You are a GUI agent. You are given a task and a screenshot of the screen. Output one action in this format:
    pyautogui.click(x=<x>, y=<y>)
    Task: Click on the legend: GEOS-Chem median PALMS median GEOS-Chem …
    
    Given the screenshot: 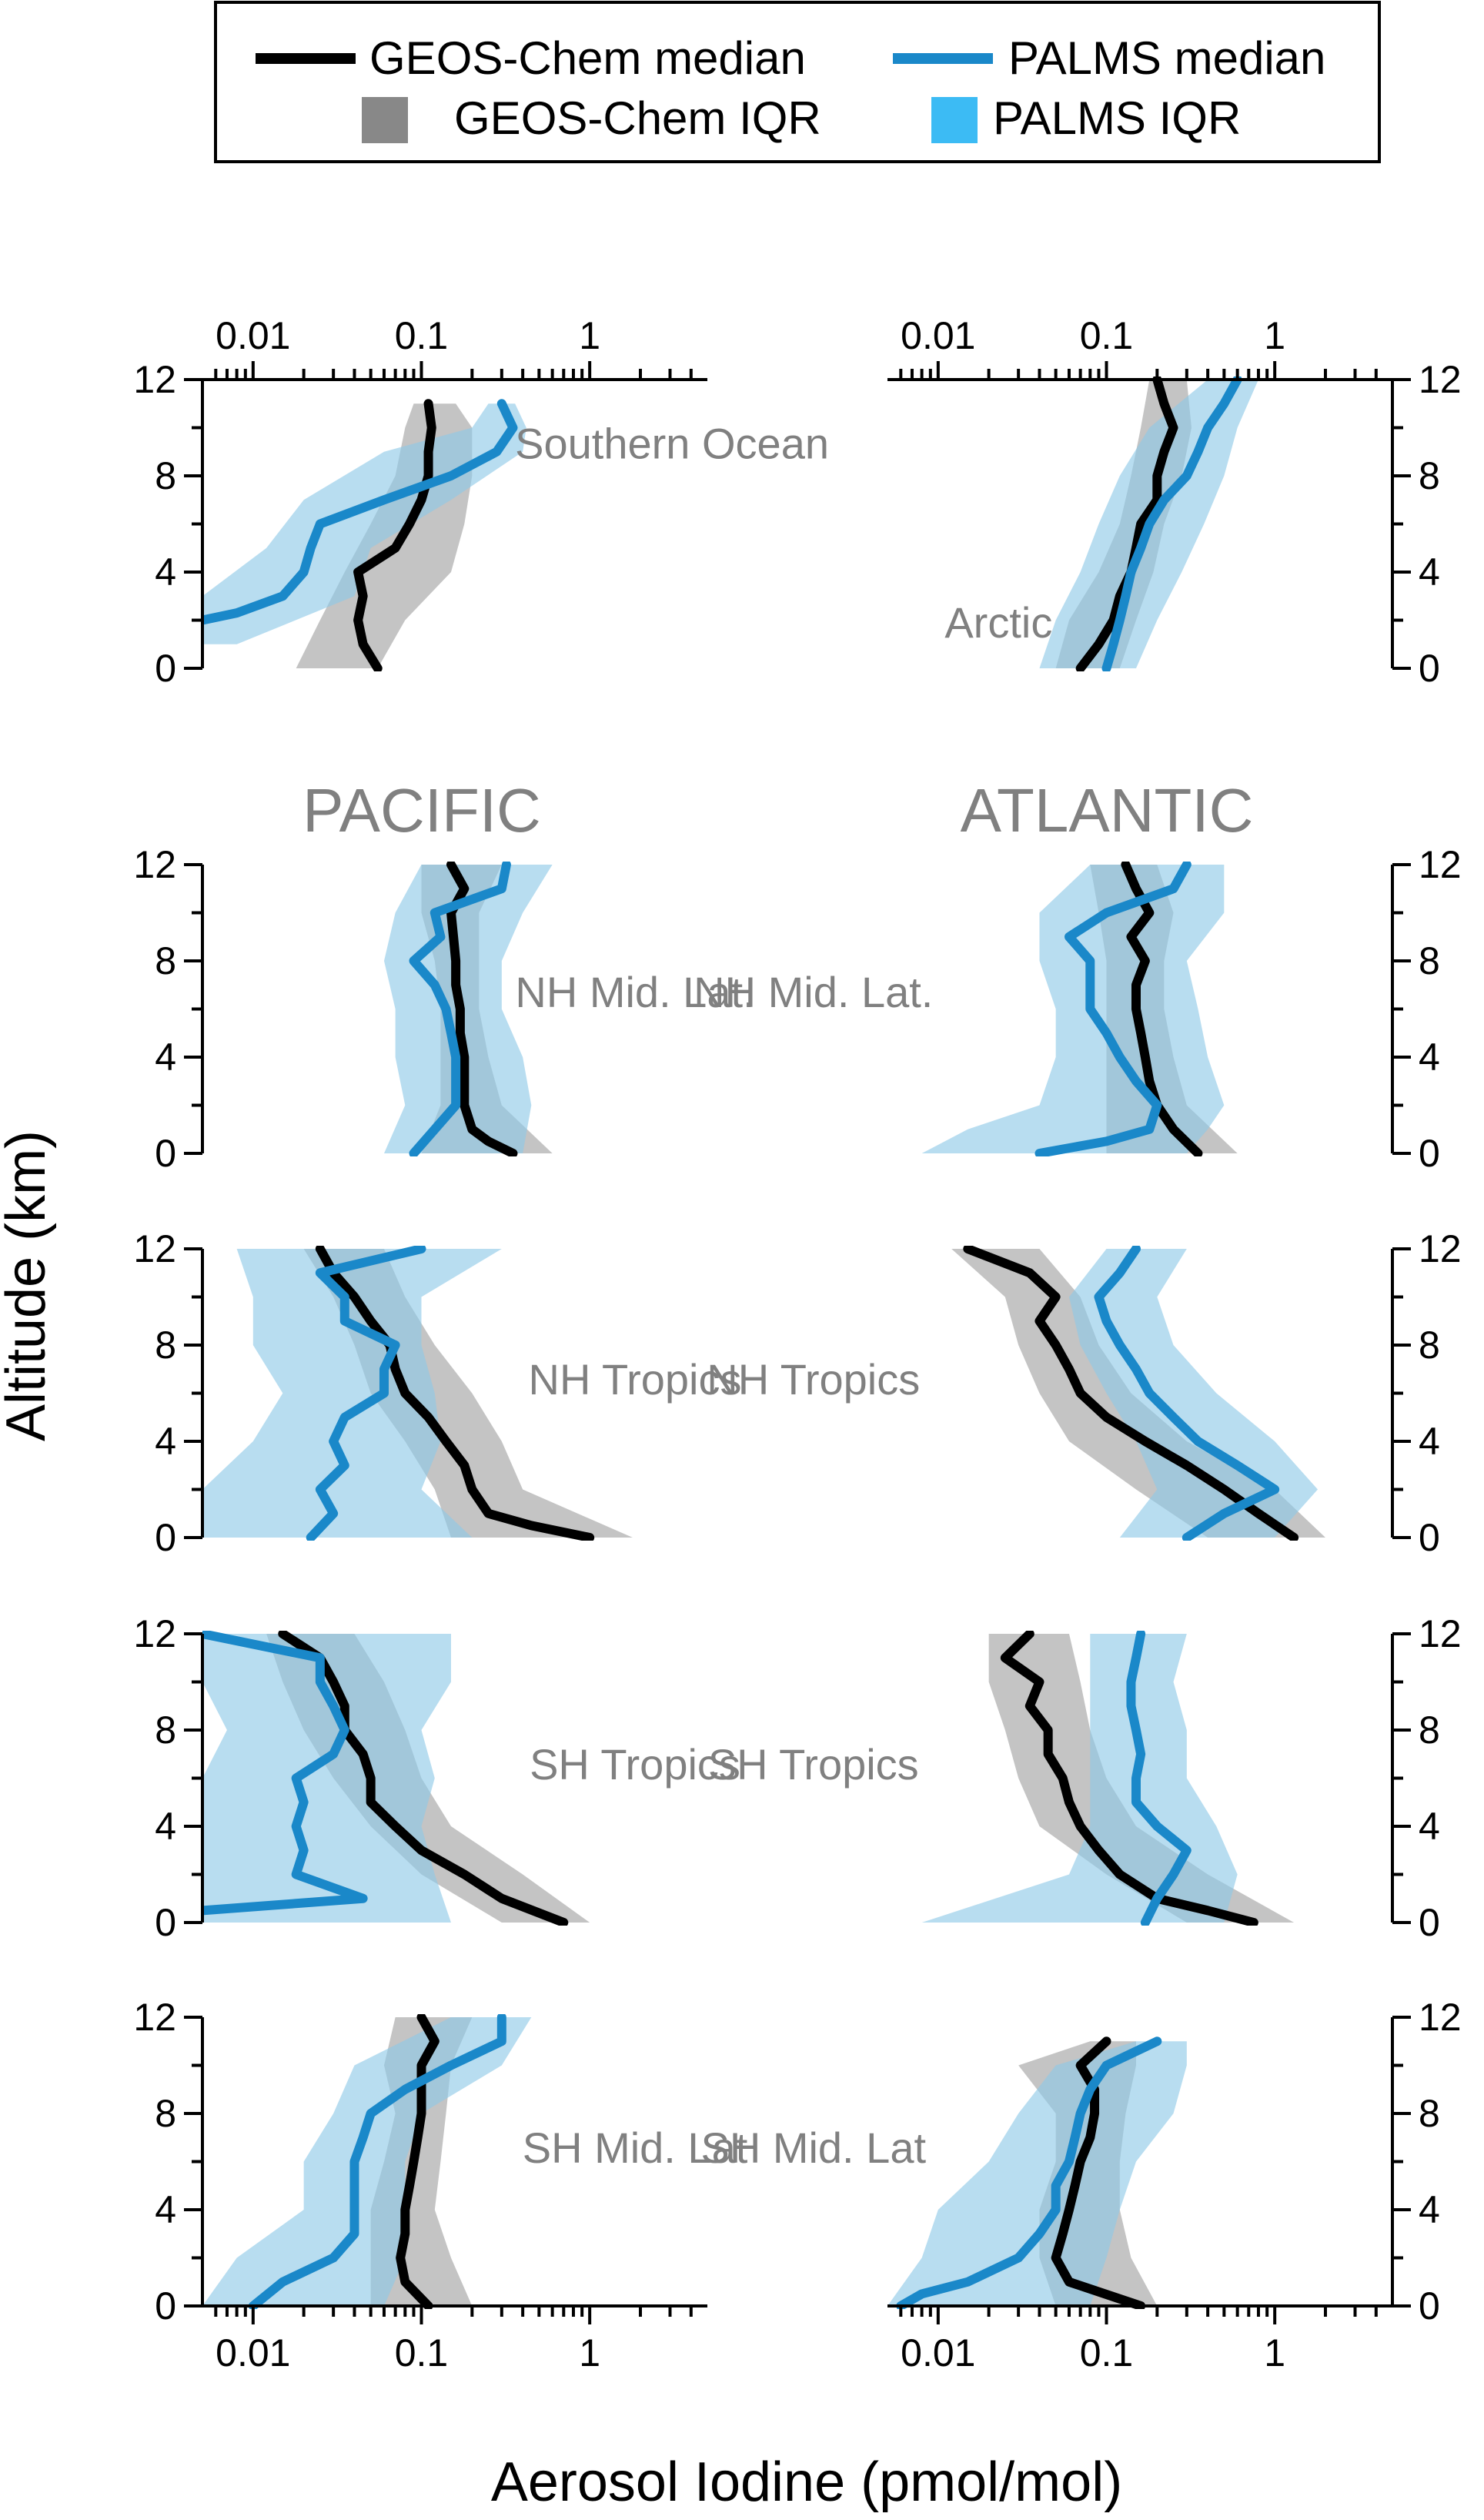 What is the action you would take?
    pyautogui.click(x=797, y=82)
    